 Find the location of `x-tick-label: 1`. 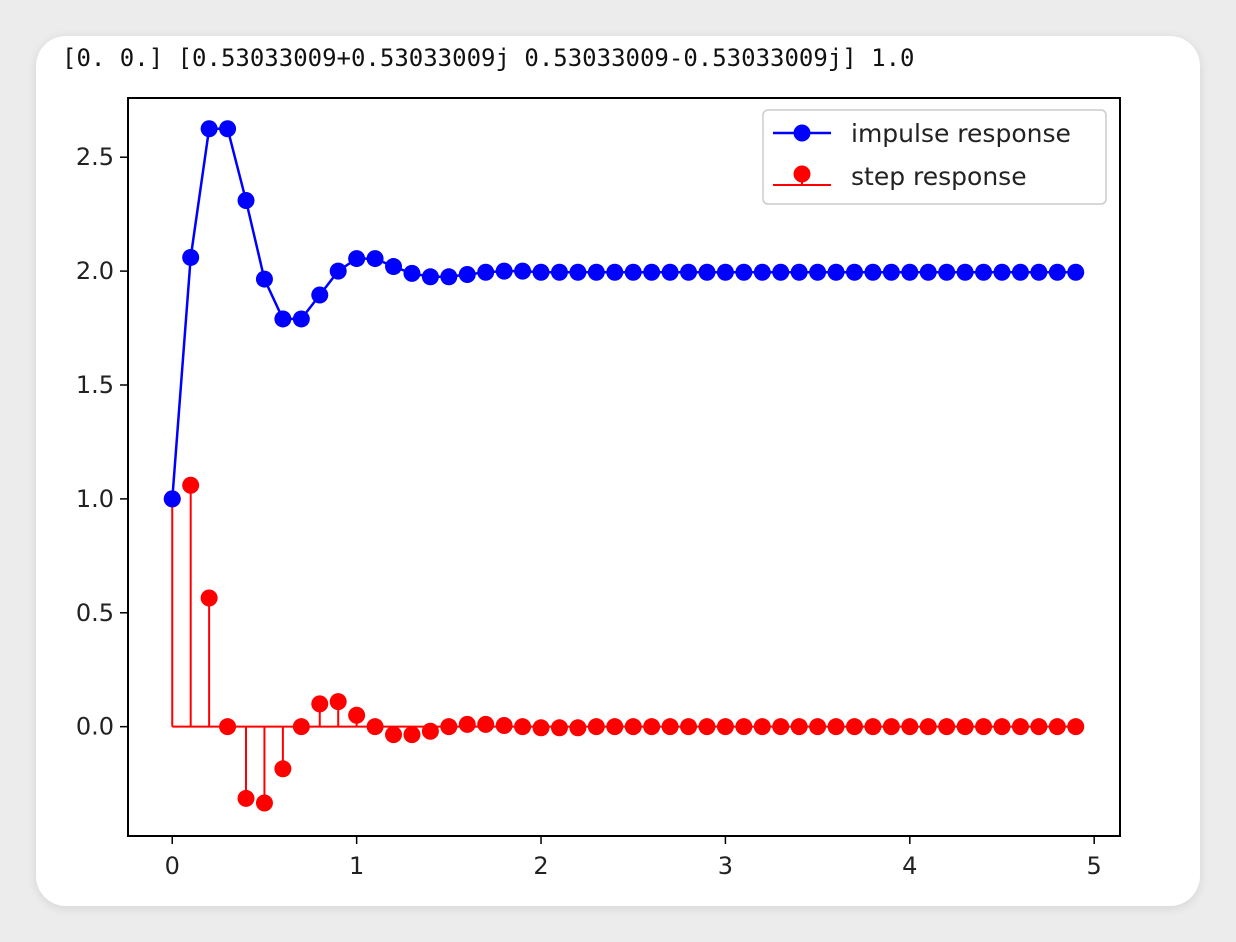

x-tick-label: 1 is located at coordinates (356, 866).